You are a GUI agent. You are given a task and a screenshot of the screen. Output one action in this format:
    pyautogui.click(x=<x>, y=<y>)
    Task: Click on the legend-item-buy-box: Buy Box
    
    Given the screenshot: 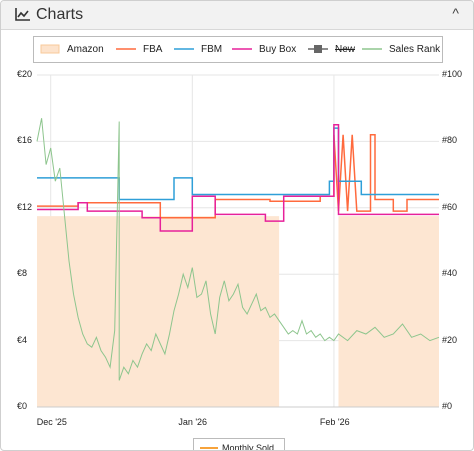 What is the action you would take?
    pyautogui.click(x=264, y=49)
    